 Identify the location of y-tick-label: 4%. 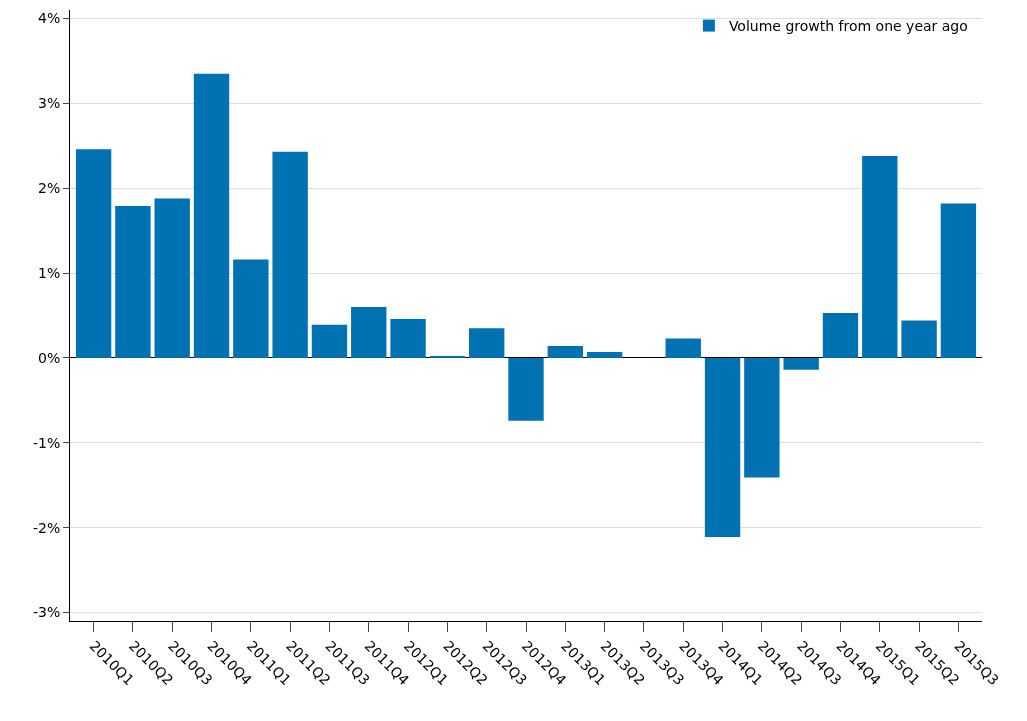
(49, 18).